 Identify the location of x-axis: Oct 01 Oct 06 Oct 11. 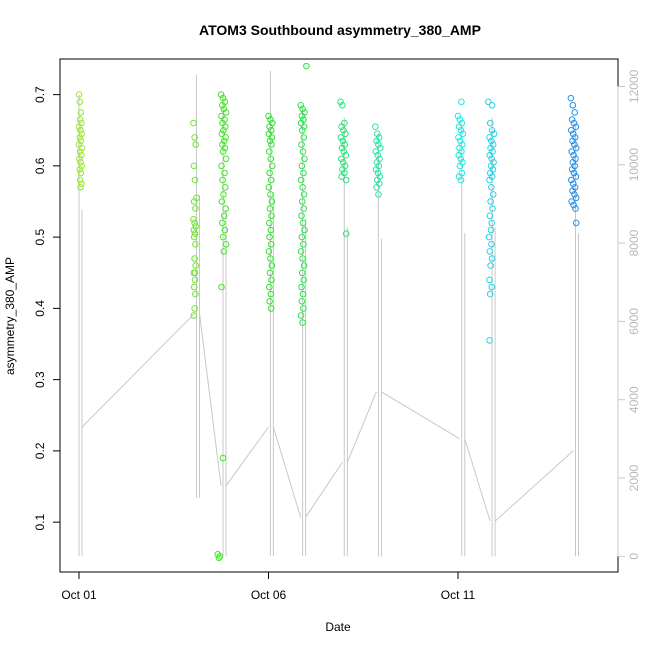
(268, 586).